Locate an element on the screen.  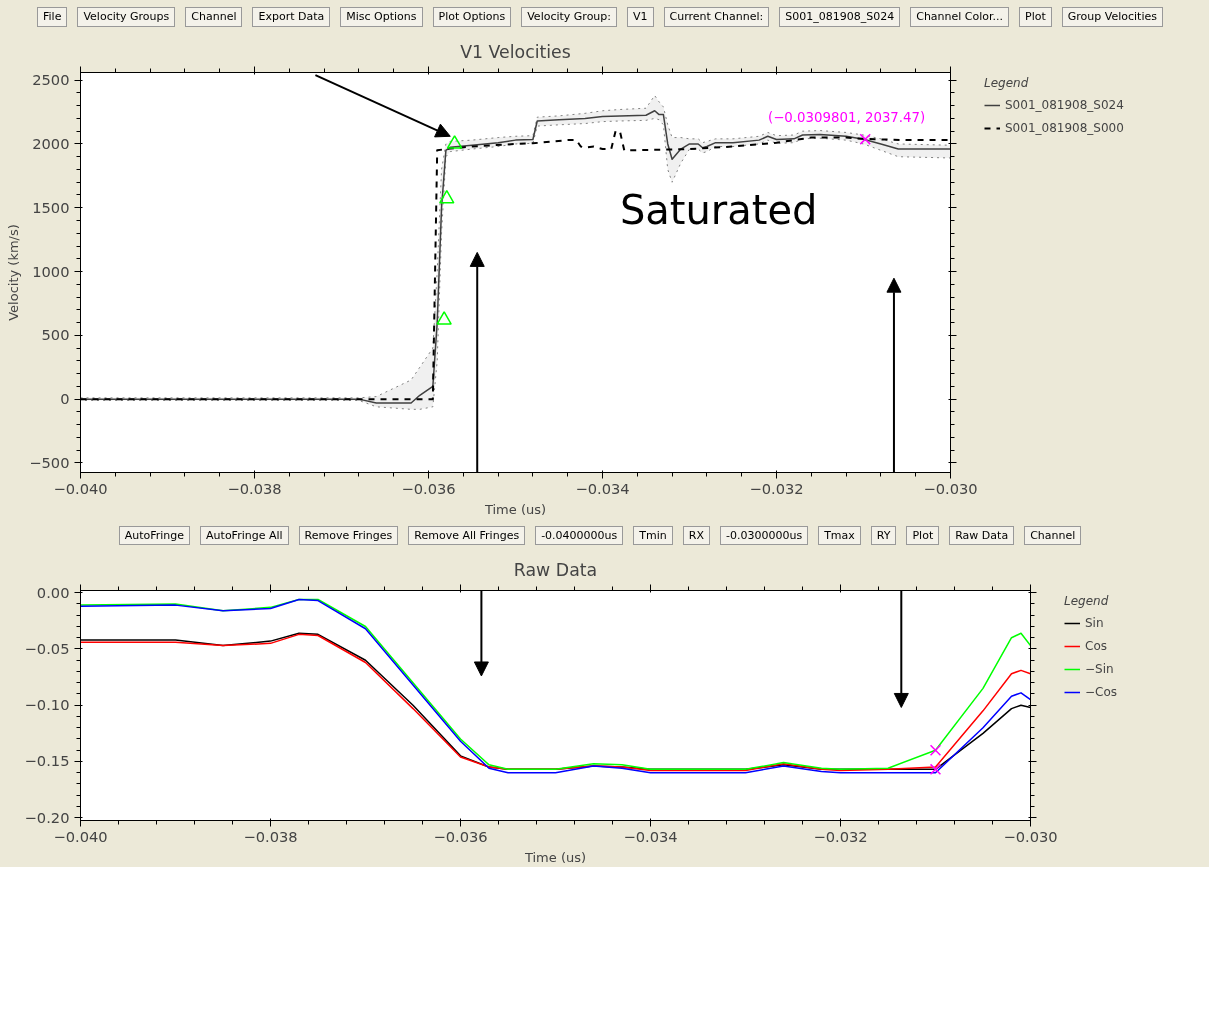
text: Velocity Group: is located at coordinates (569, 17).